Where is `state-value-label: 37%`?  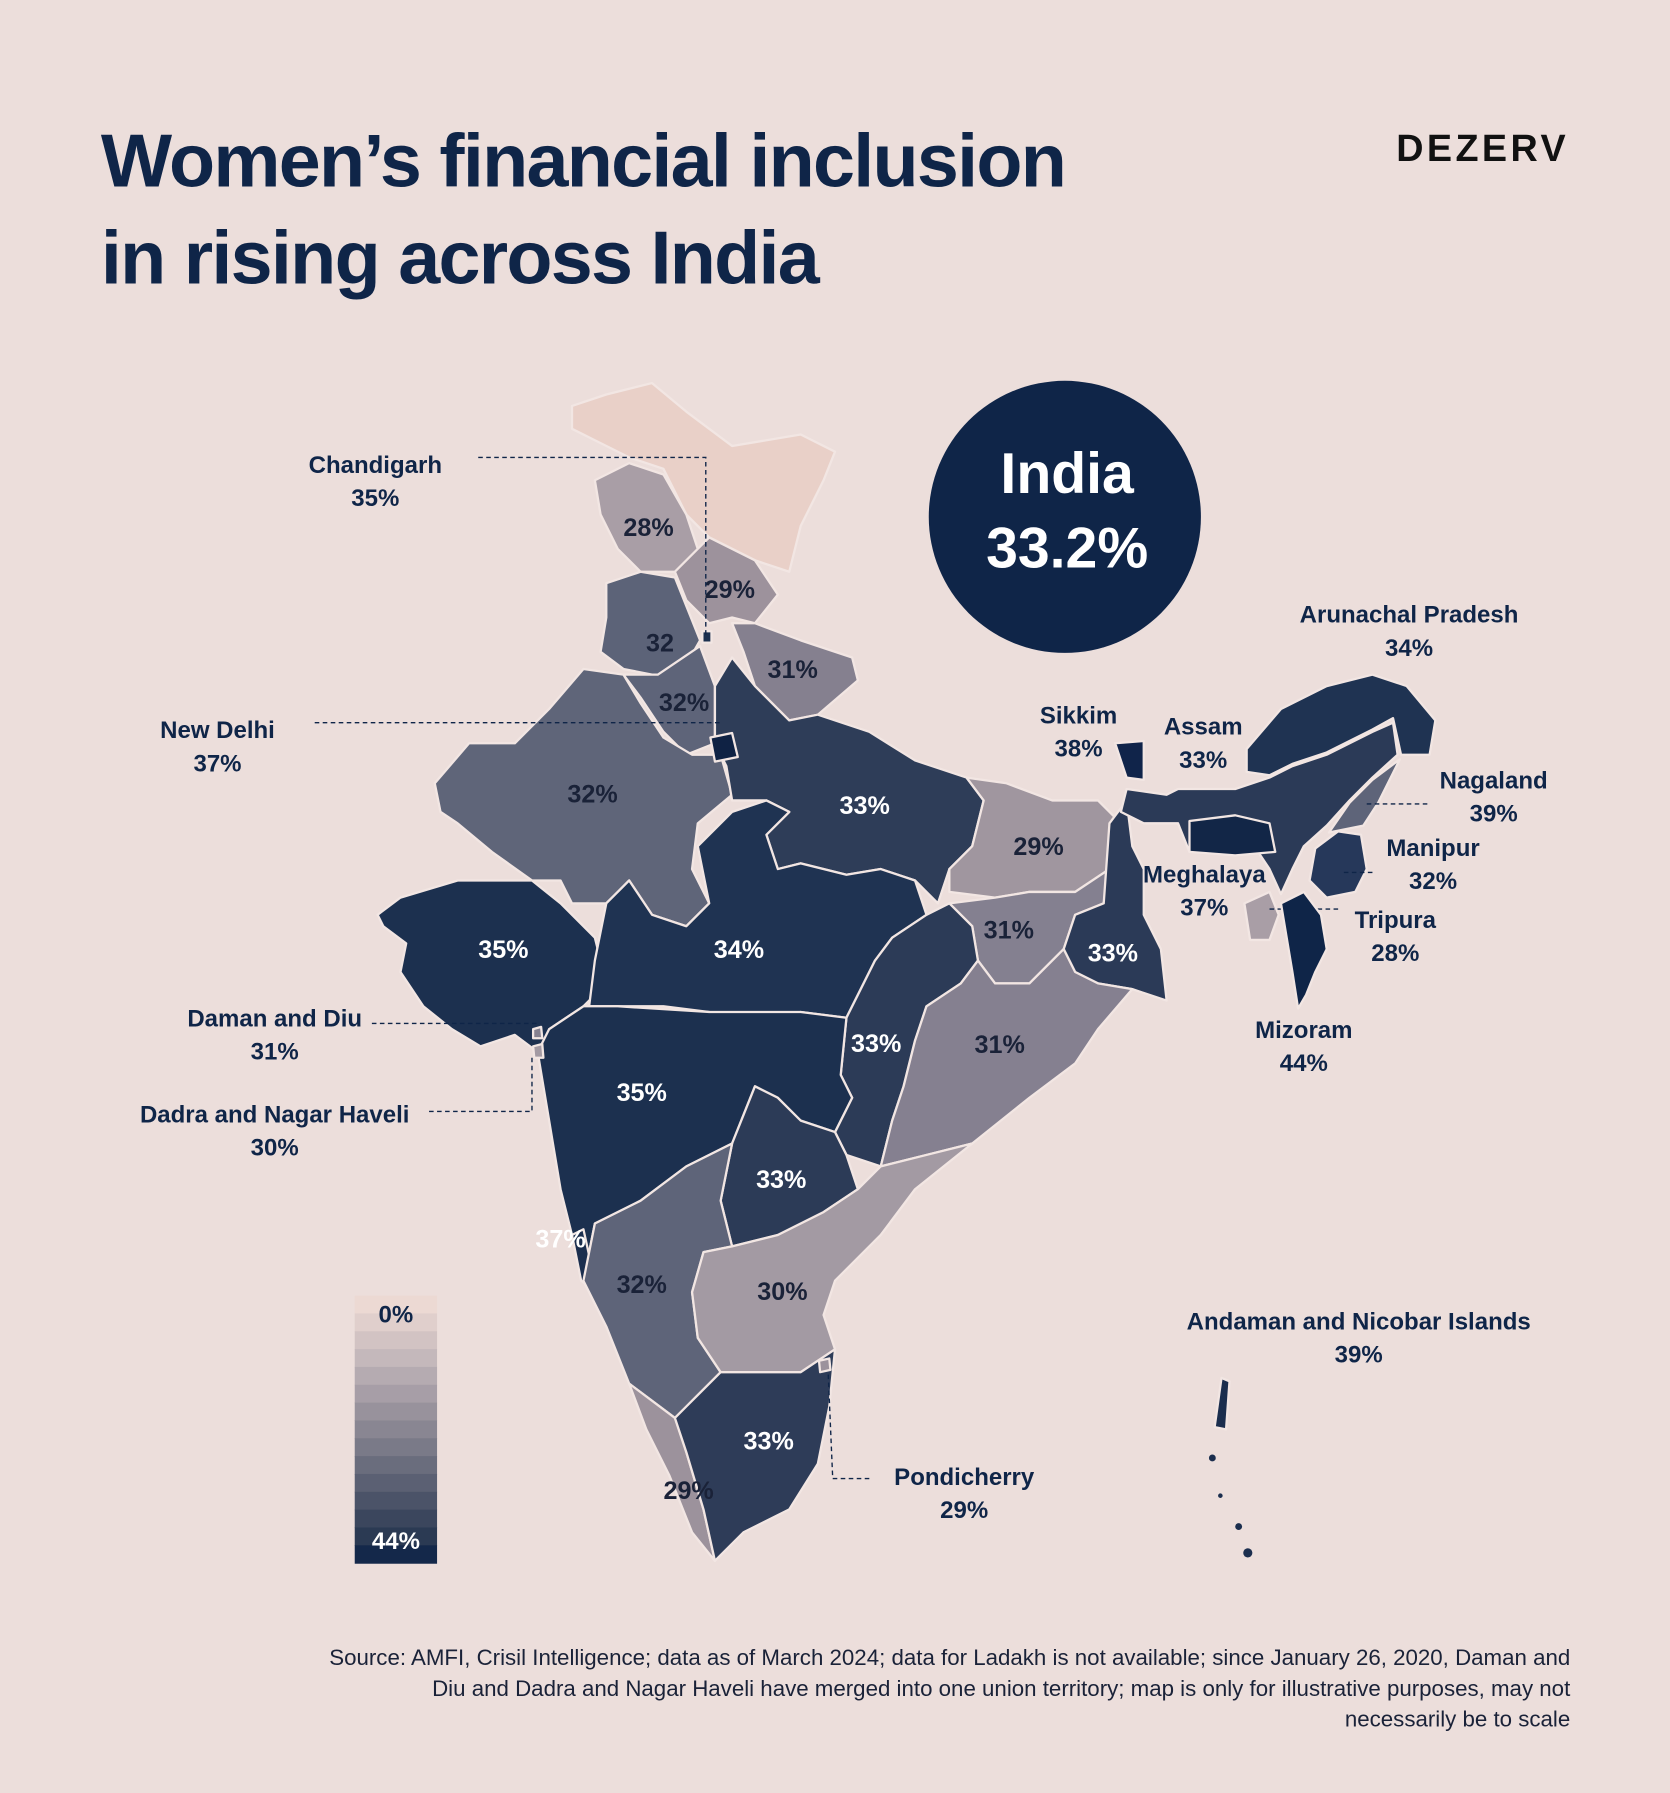
state-value-label: 37% is located at coordinates (560, 1239).